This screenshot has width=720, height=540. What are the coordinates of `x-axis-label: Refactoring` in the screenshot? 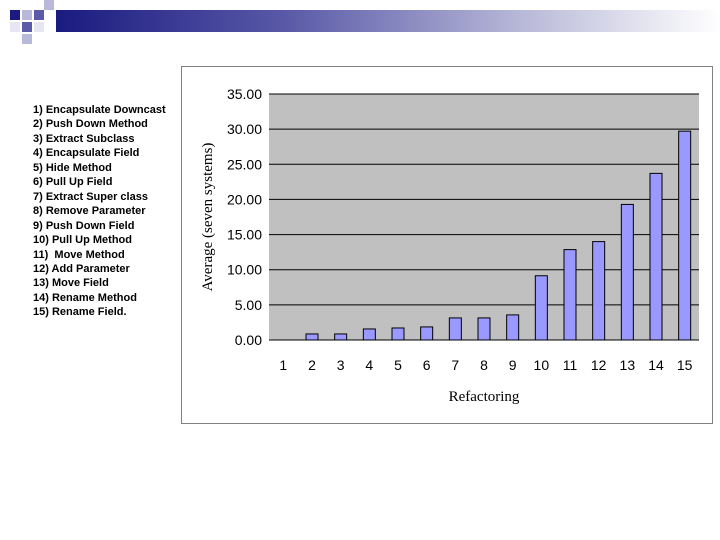 It's located at (484, 397).